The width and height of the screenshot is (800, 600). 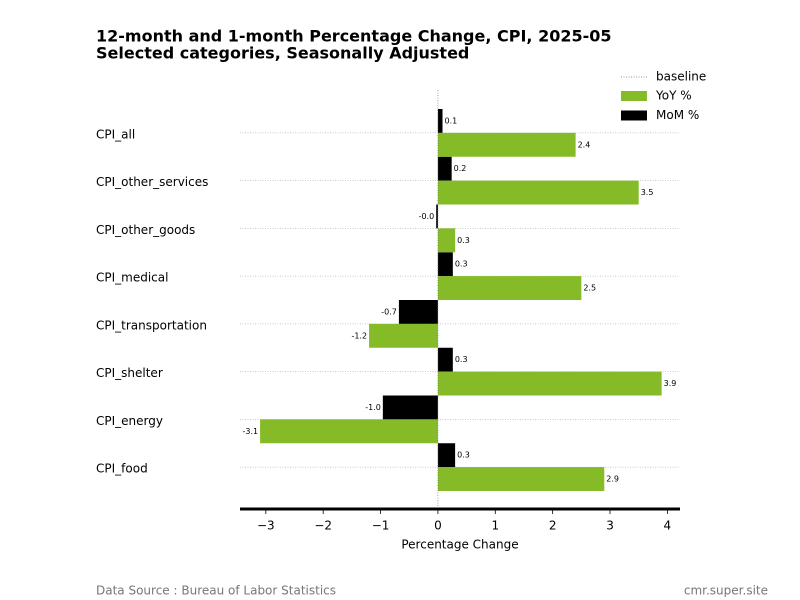 I want to click on legend-label: YoY %, so click(x=673, y=96).